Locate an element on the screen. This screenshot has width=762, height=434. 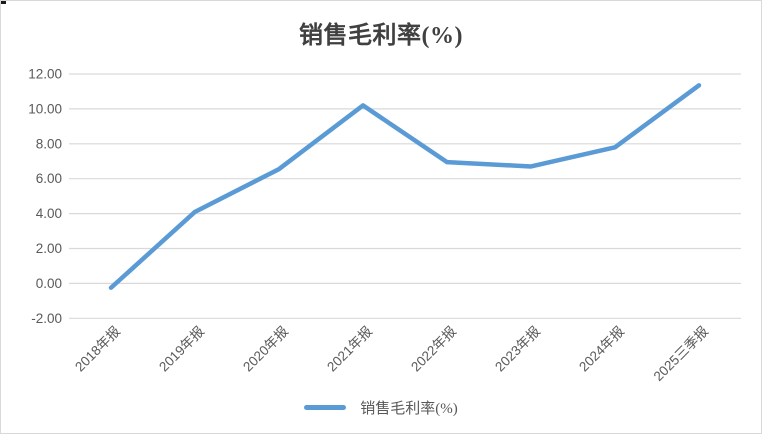
y-tick-label: 8.00 is located at coordinates (49, 143).